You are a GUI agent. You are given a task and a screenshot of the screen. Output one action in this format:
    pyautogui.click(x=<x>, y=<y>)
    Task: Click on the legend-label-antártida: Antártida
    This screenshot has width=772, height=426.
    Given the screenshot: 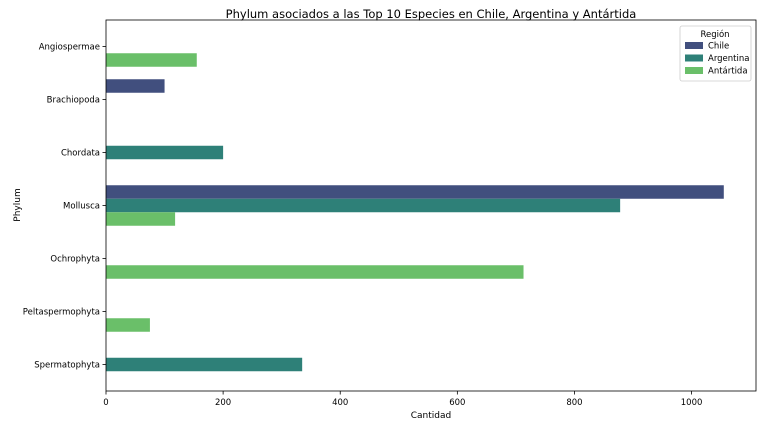 What is the action you would take?
    pyautogui.click(x=728, y=72)
    